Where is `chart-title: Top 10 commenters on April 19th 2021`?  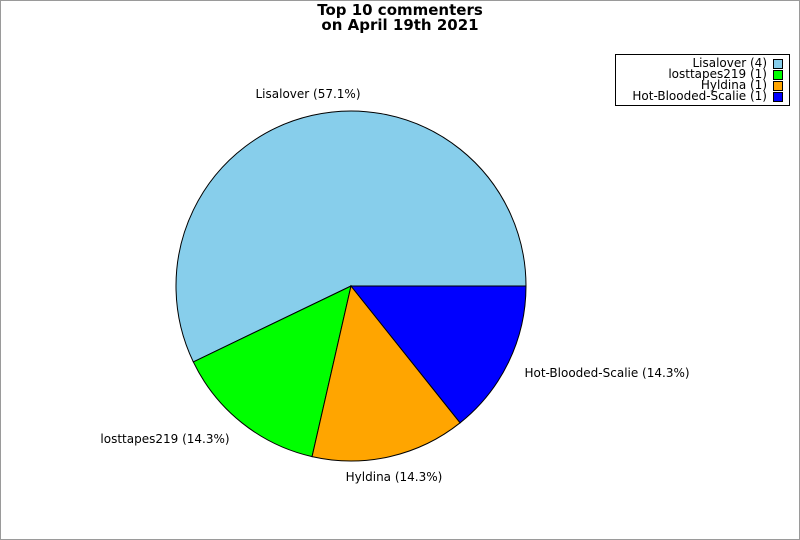
chart-title: Top 10 commenters on April 19th 2021 is located at coordinates (400, 18).